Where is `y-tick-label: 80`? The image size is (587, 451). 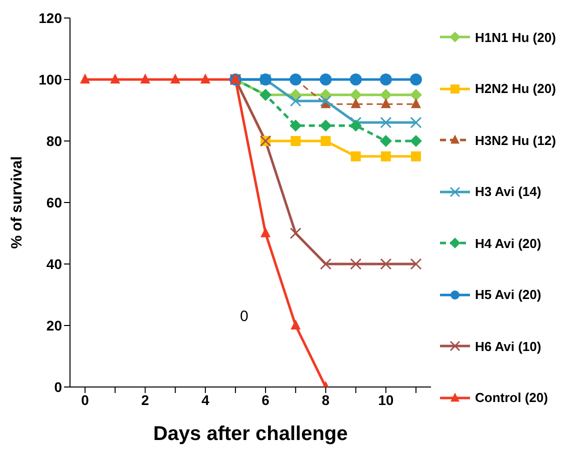 y-tick-label: 80 is located at coordinates (54, 140).